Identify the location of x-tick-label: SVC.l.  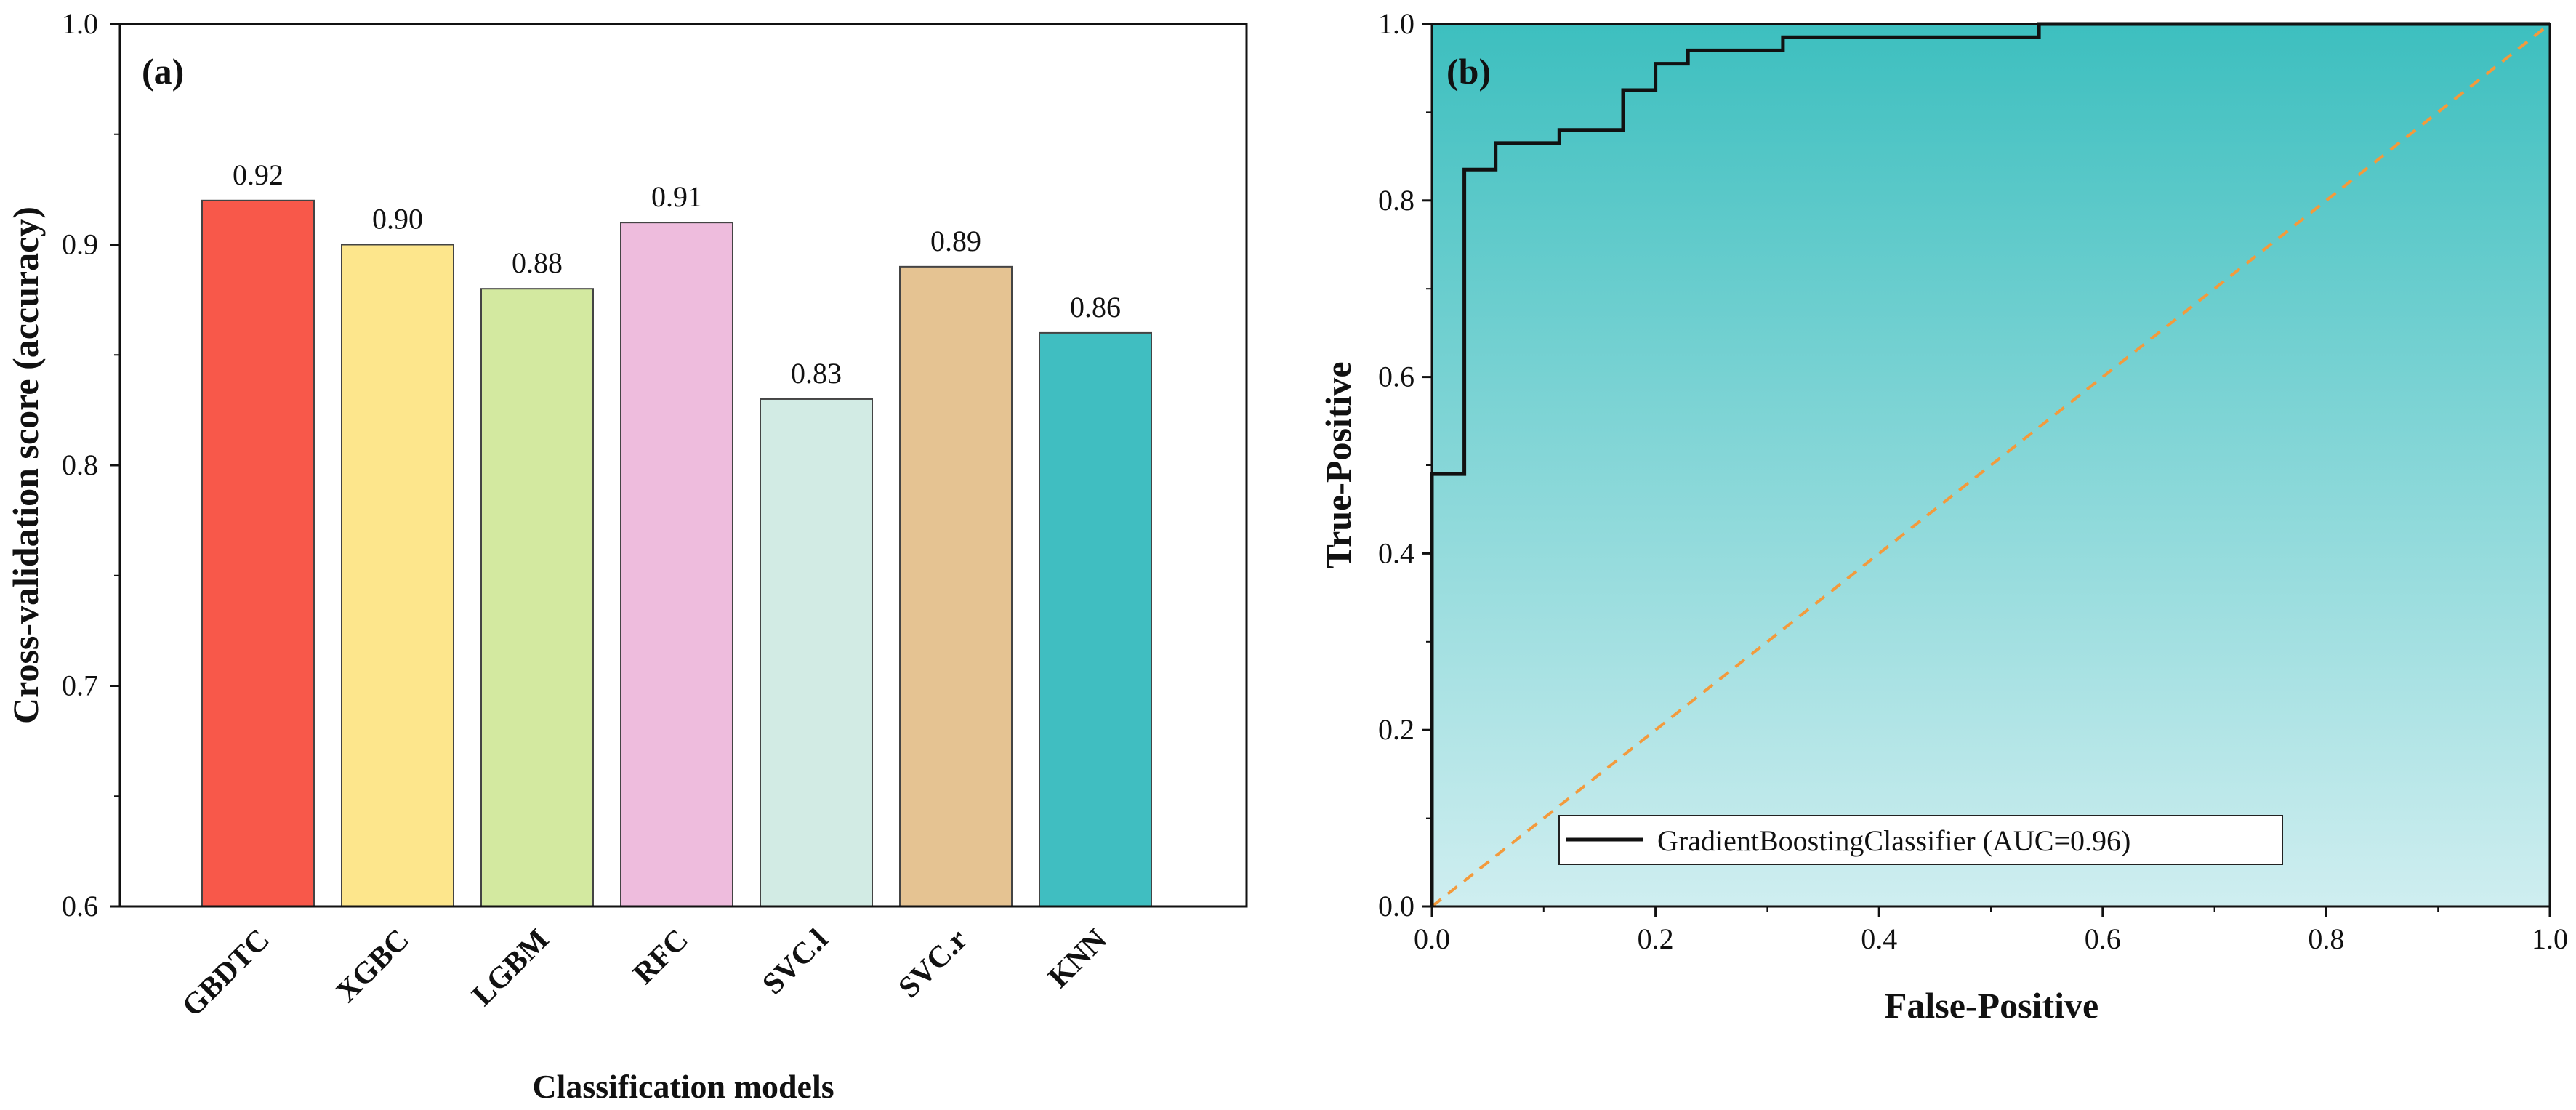
(795, 962).